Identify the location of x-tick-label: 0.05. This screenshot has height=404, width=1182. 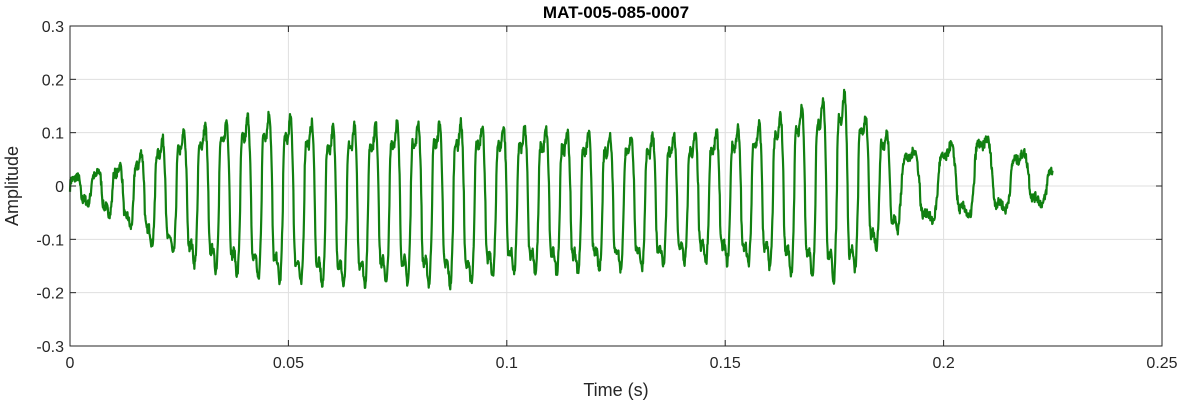
(288, 363).